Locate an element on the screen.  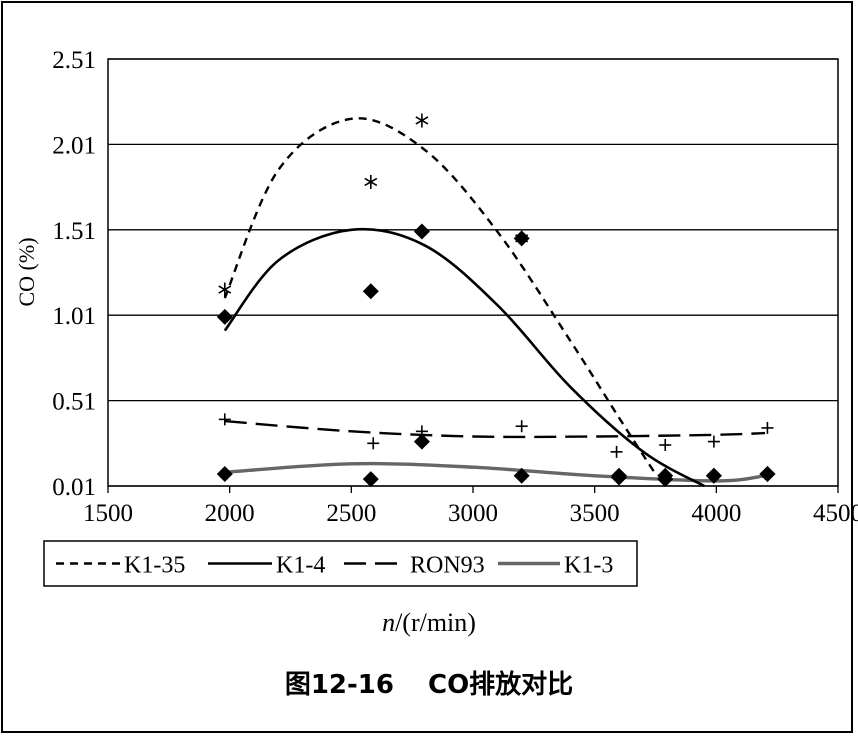
x-tick-label: 2000 is located at coordinates (230, 513).